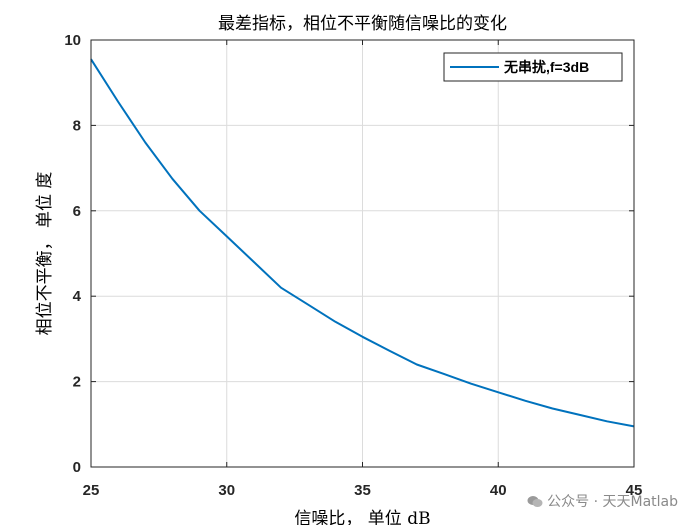  Describe the element at coordinates (362, 517) in the screenshot. I see `x-axis-label: 信噪比， 单位 dB` at that location.